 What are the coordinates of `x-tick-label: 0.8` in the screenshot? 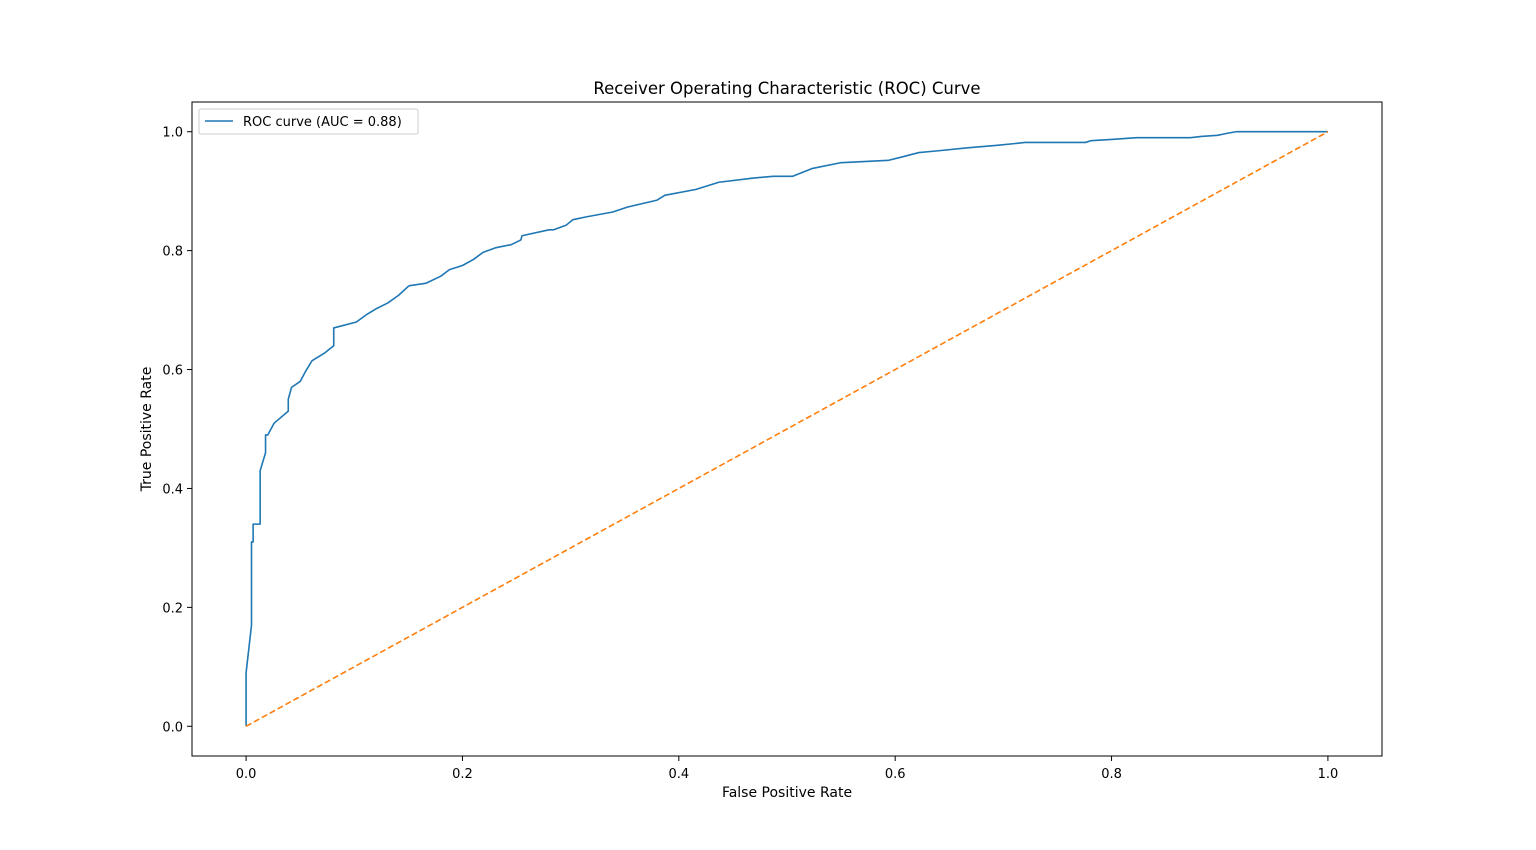 It's located at (1111, 774).